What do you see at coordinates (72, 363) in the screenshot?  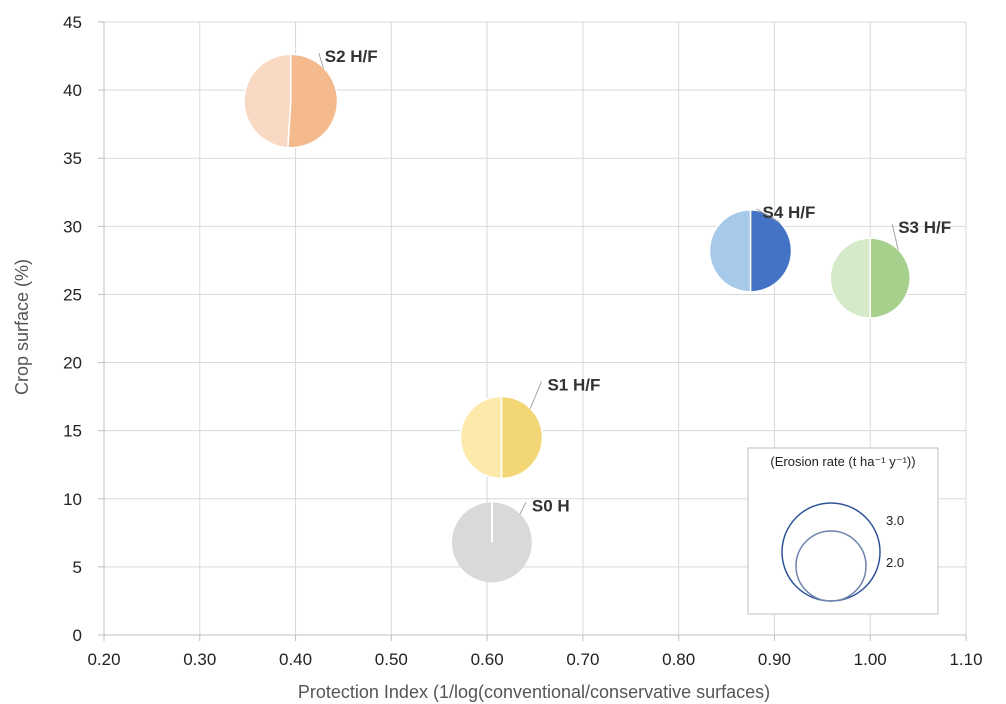 I see `y-tick-label: 20` at bounding box center [72, 363].